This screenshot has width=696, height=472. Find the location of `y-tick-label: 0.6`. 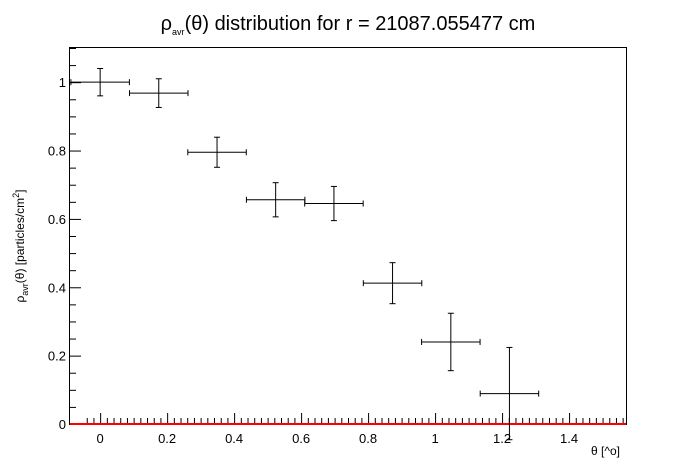

y-tick-label: 0.6 is located at coordinates (57, 219).